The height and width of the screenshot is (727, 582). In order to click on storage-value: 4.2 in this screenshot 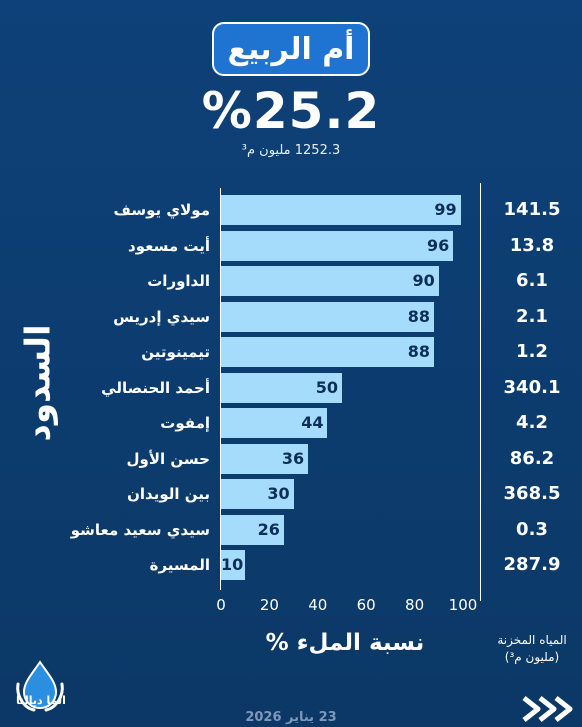, I will do `click(532, 422)`.